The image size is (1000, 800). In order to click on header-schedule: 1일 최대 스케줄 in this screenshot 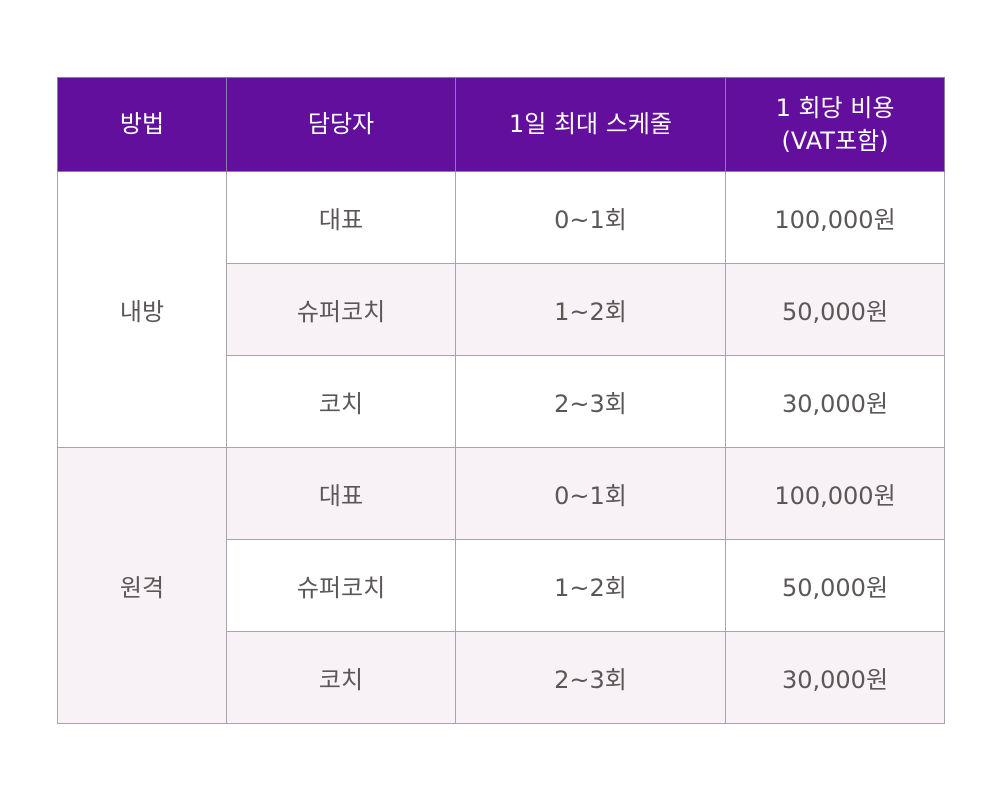, I will do `click(590, 124)`.